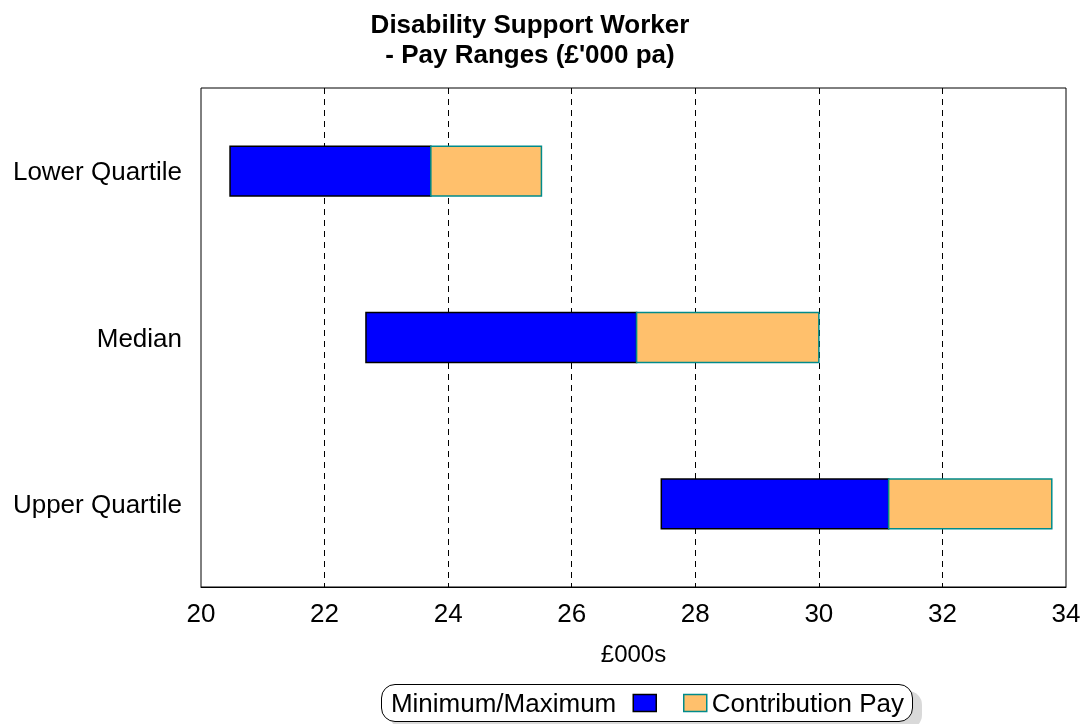  What do you see at coordinates (97, 171) in the screenshot?
I see `y-tick-label: Lower Quartile` at bounding box center [97, 171].